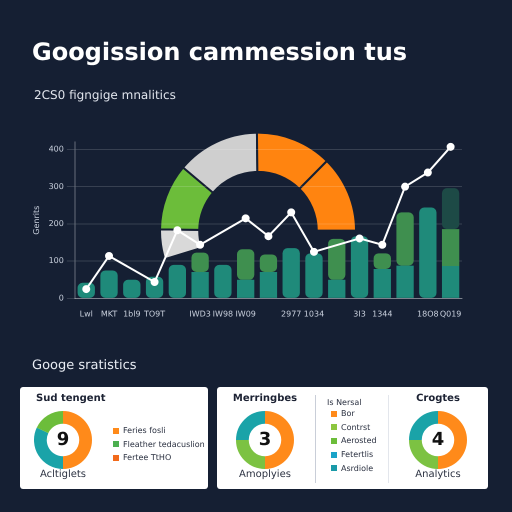  I want to click on chart-title: Crogtes, so click(438, 398).